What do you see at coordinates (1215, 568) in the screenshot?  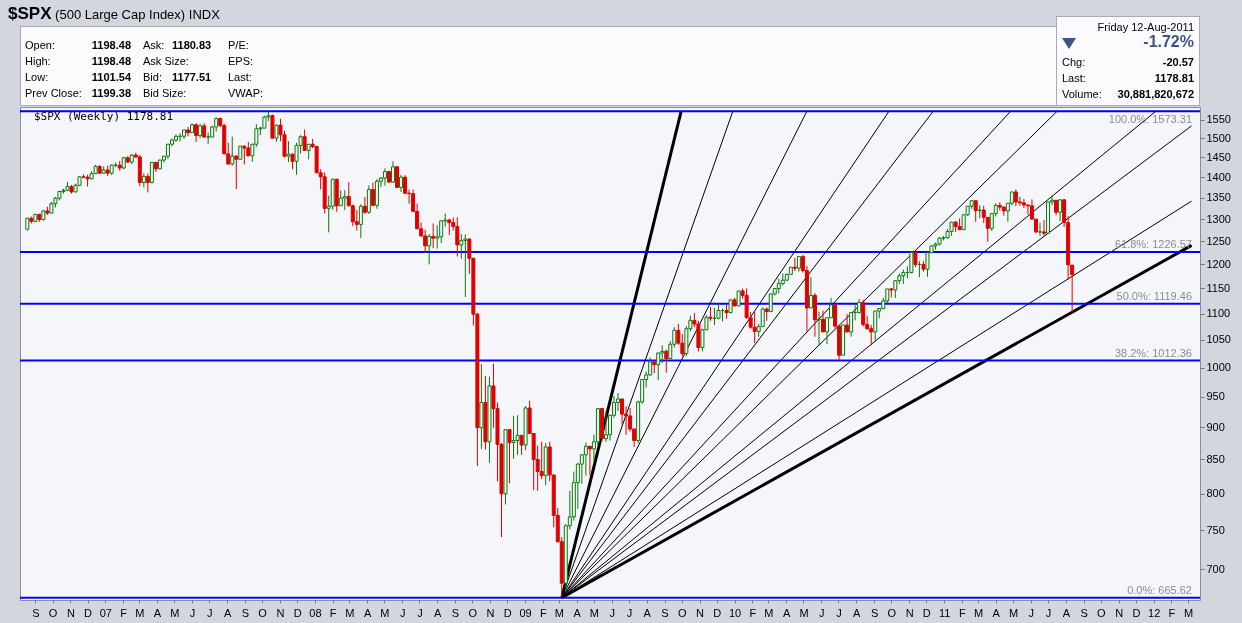 I see `y-tick-label: 700` at bounding box center [1215, 568].